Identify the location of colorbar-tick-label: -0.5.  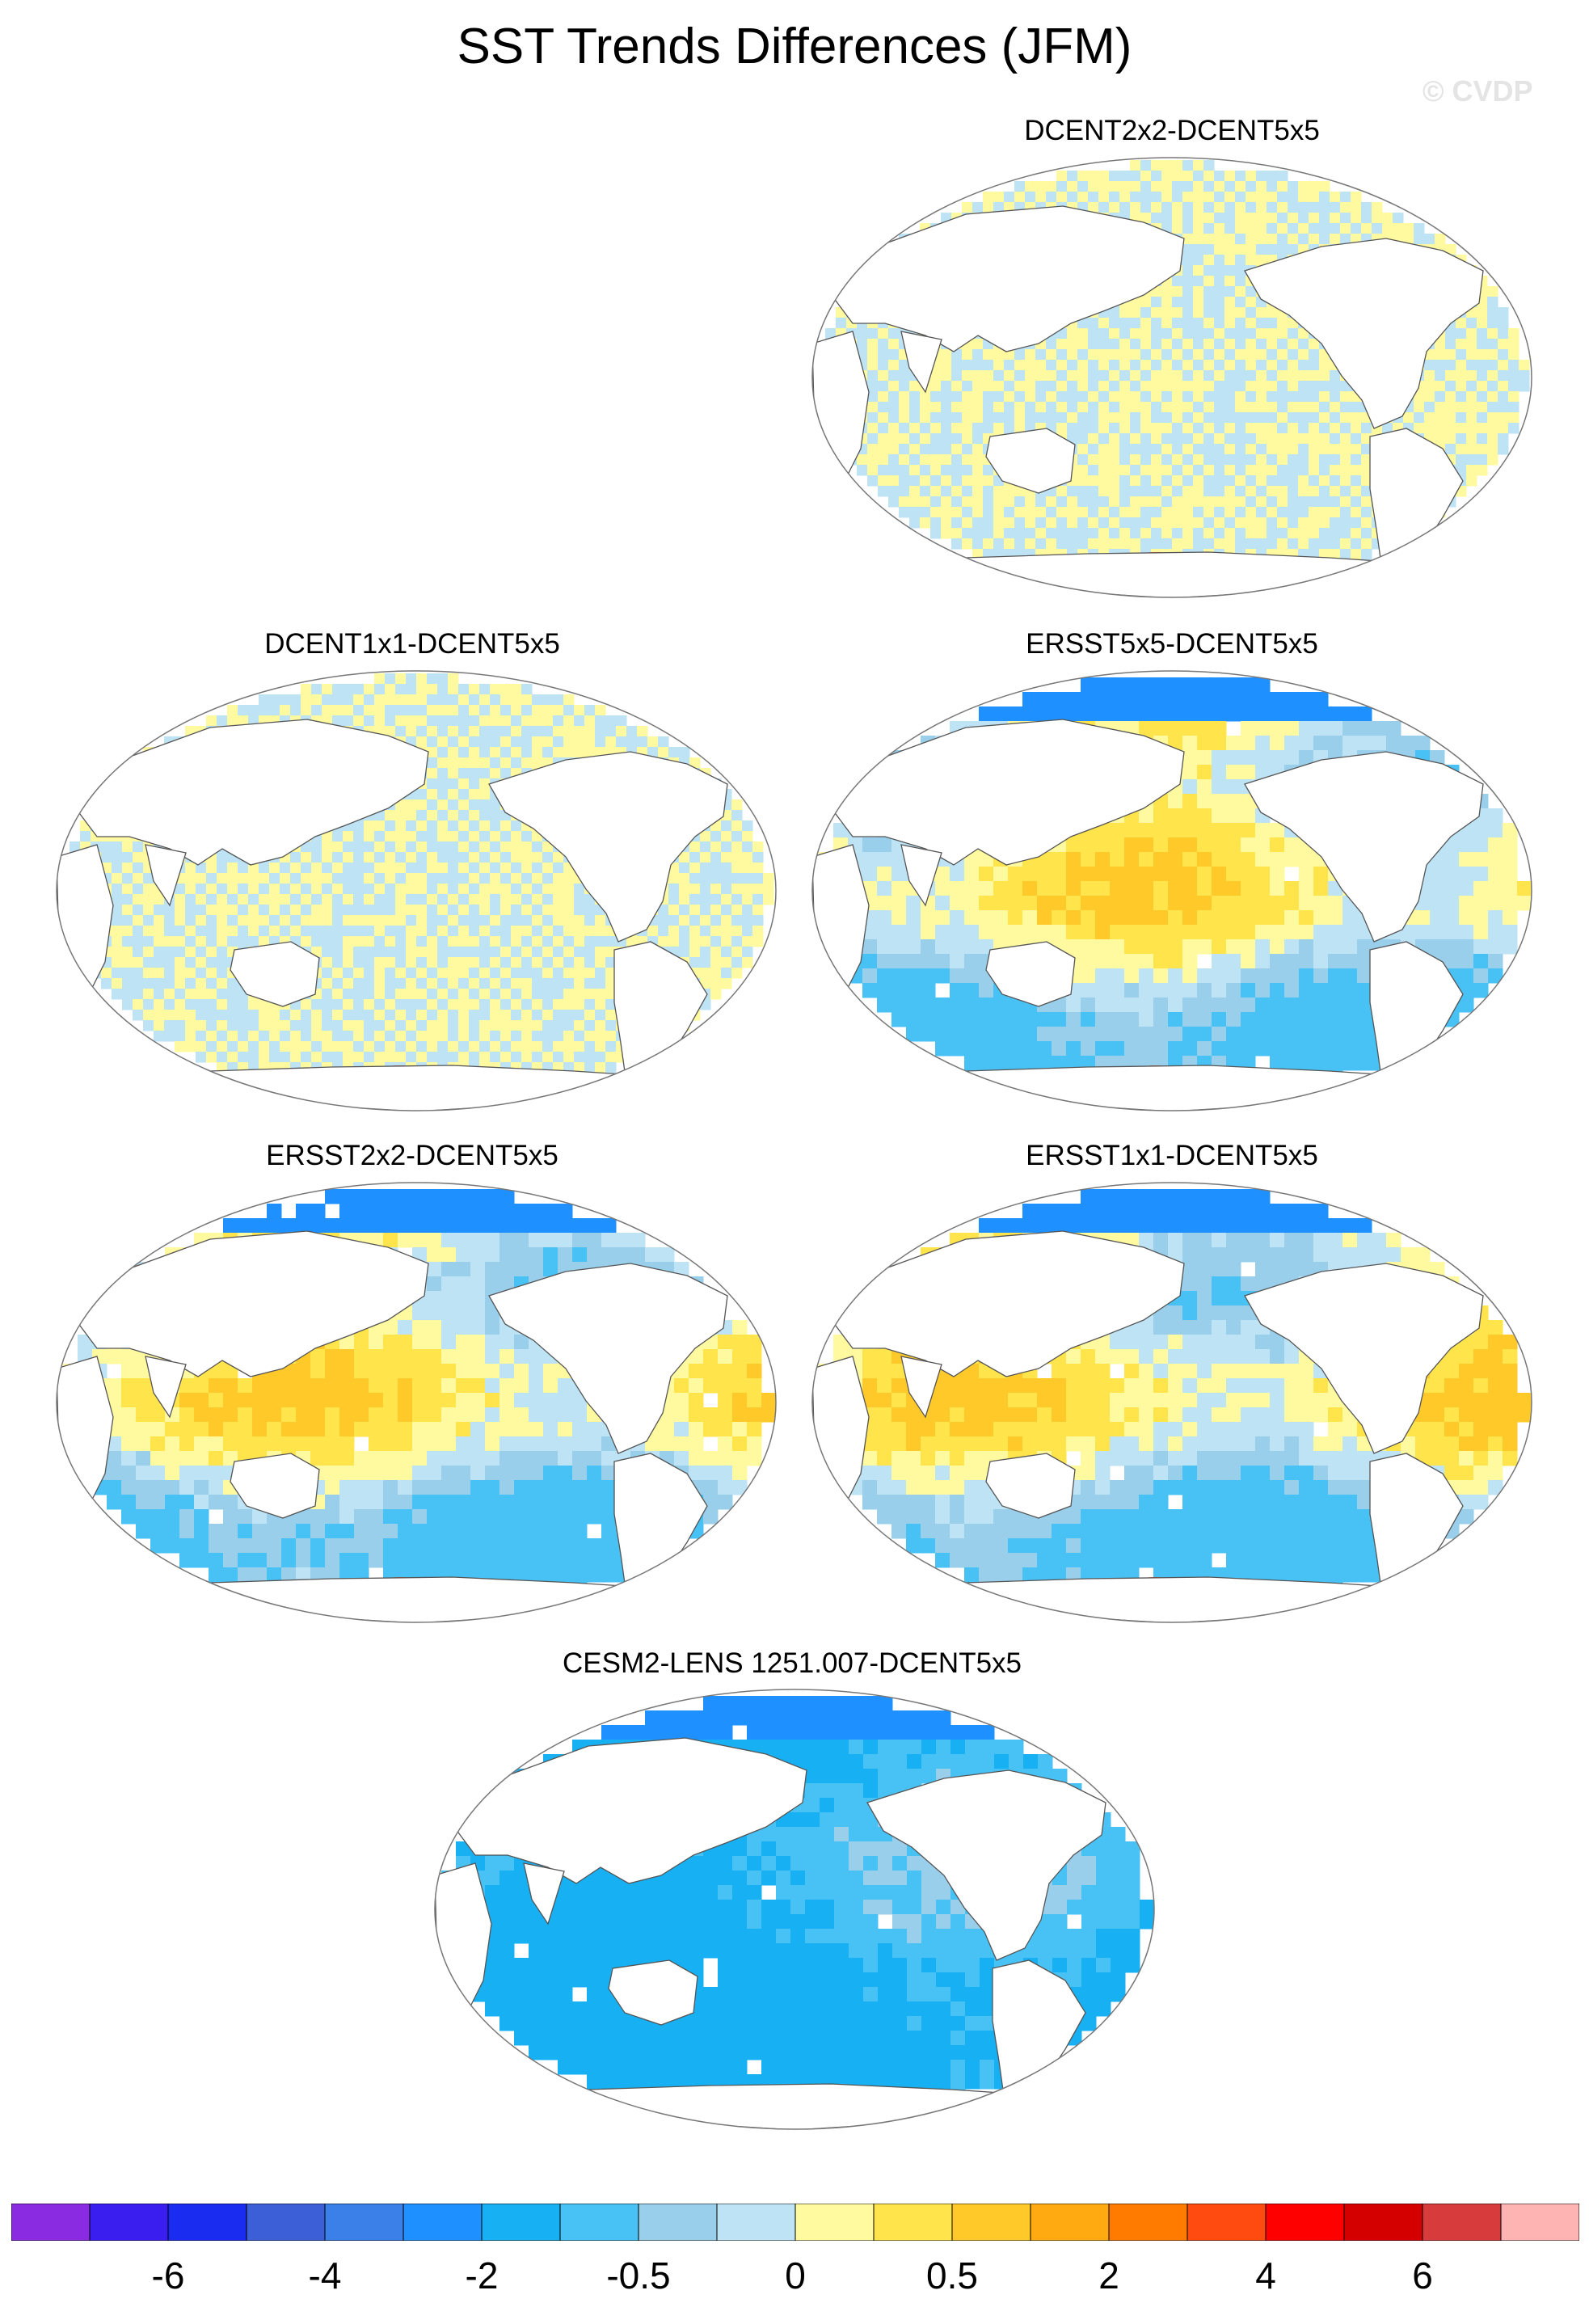
(638, 2276).